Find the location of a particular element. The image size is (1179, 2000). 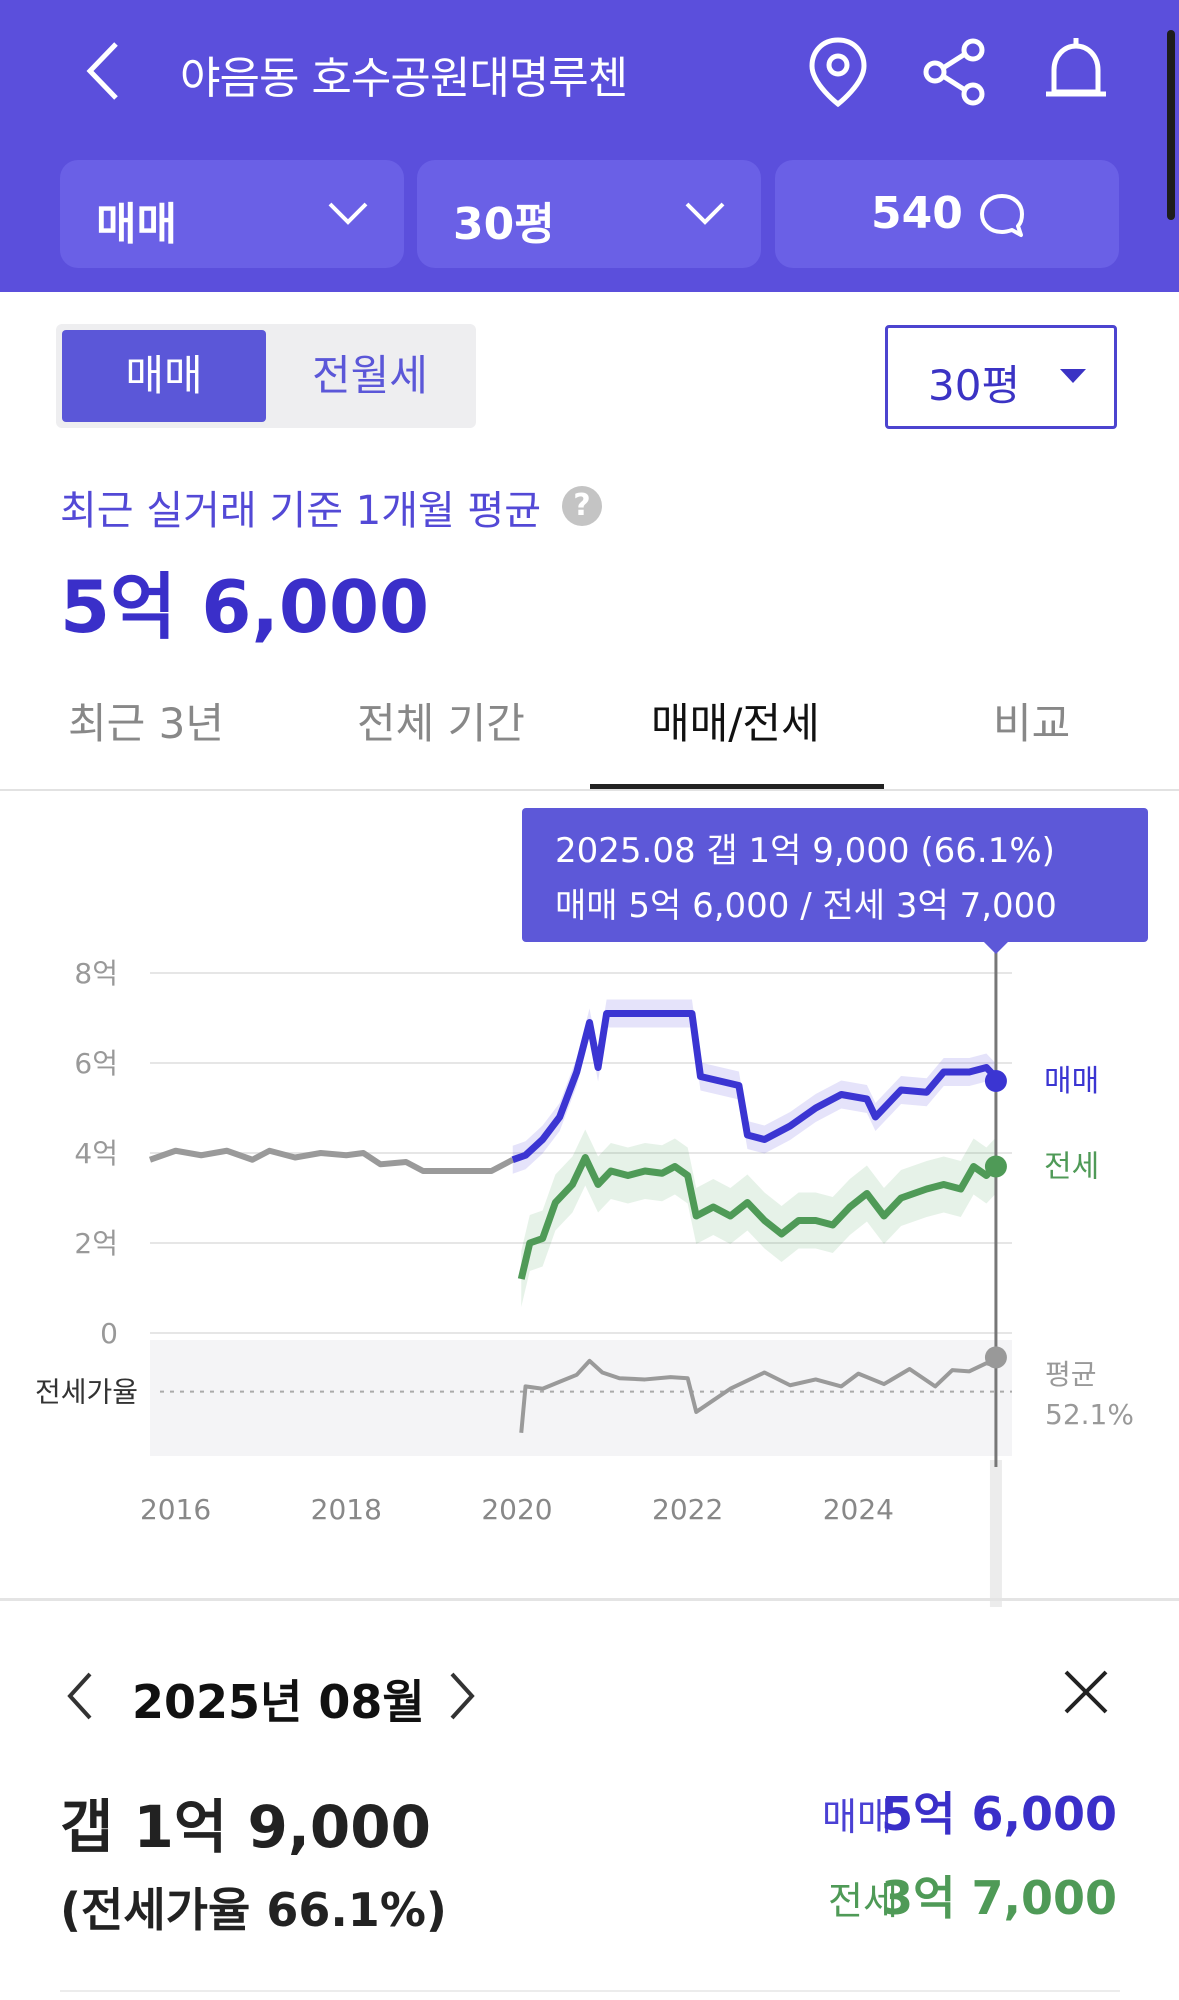

x-tick-label: 2020 is located at coordinates (516, 1509).